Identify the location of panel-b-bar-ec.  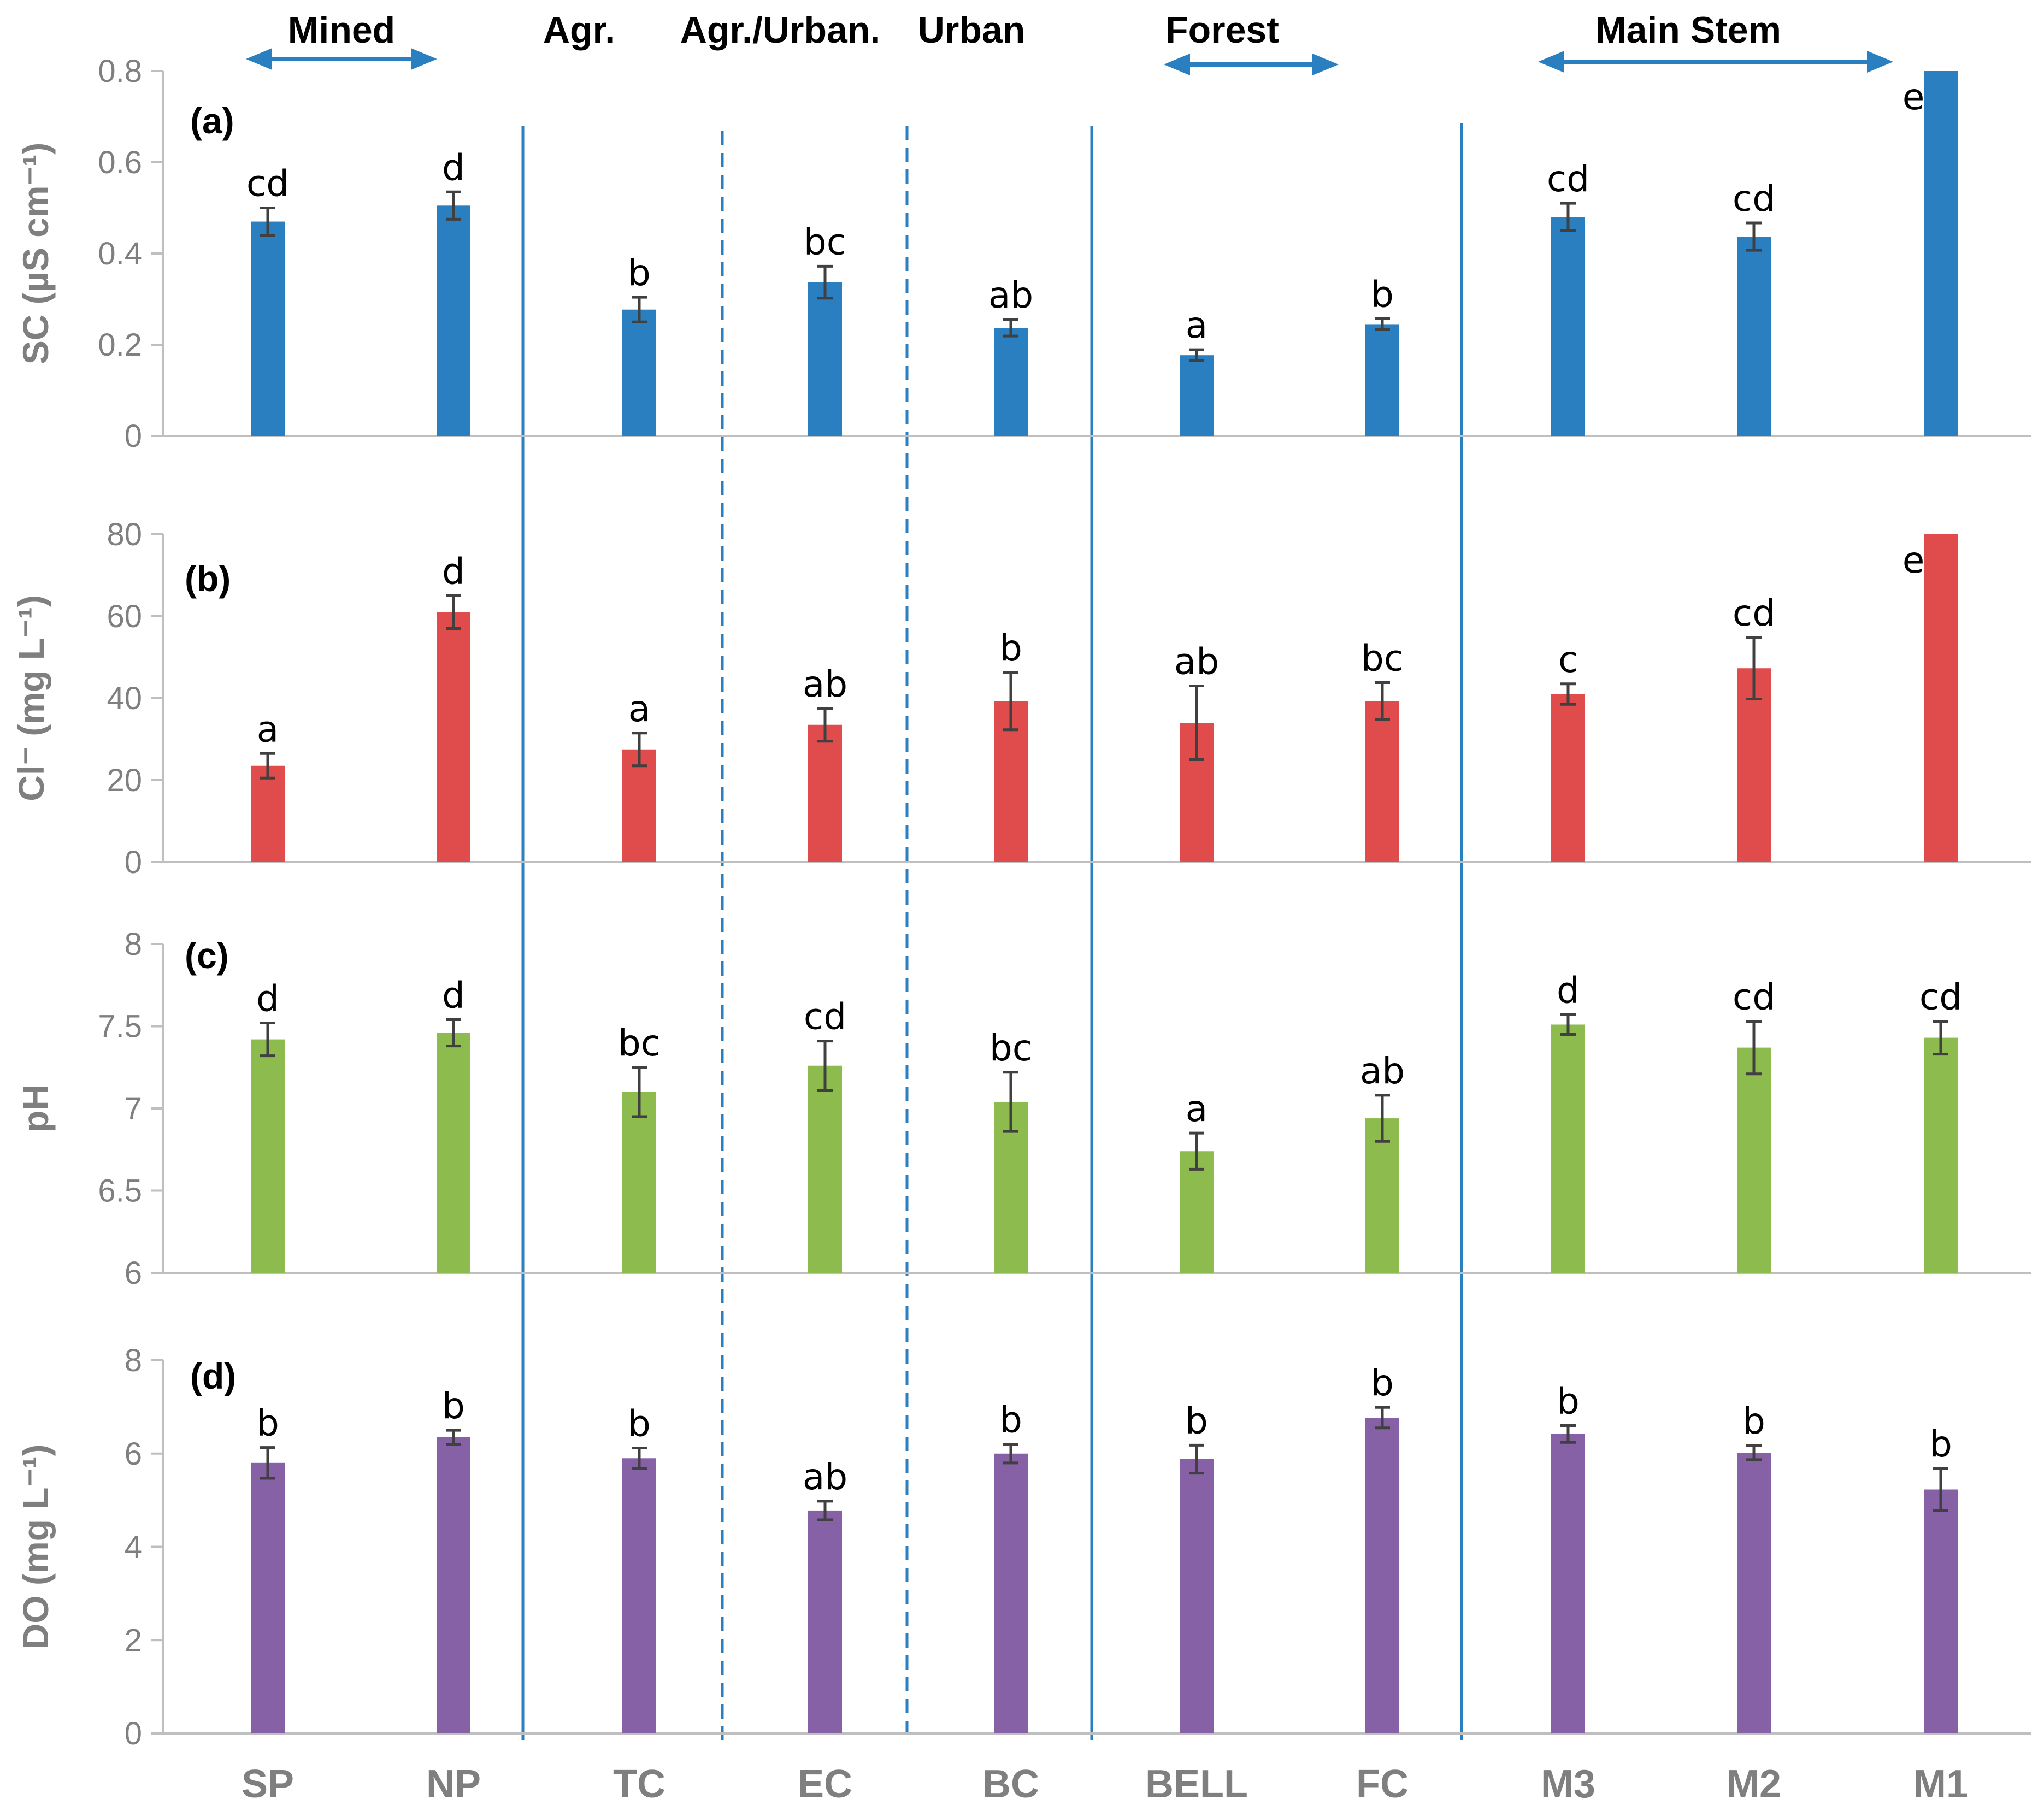
(825, 793).